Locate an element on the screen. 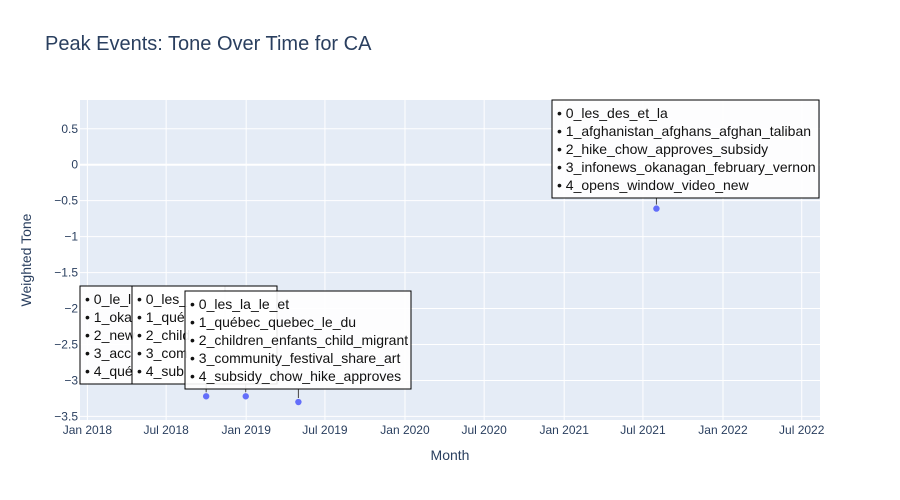 This screenshot has height=500, width=900. y-axis-ticks: 0.5 0 −0.5 −1 −1.5 −2 −2.5 −3 −3.5 is located at coordinates (66, 273).